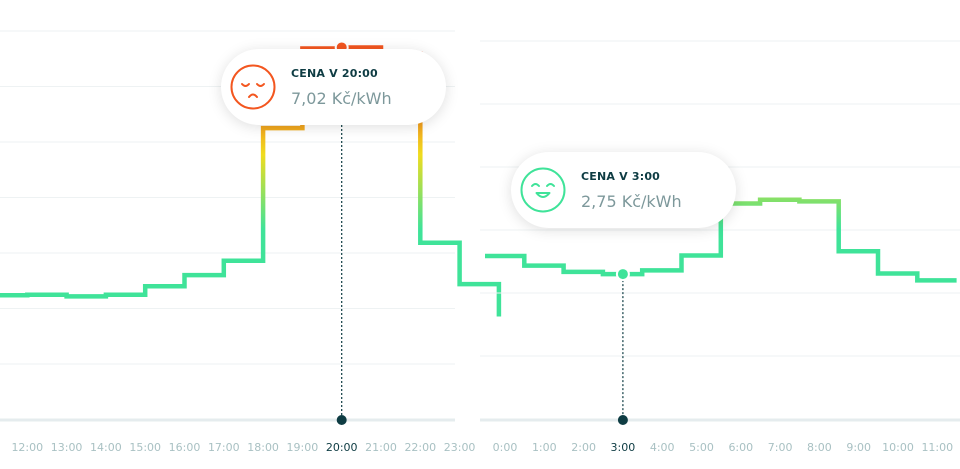  Describe the element at coordinates (858, 447) in the screenshot. I see `x-tick-label: 9:00` at that location.